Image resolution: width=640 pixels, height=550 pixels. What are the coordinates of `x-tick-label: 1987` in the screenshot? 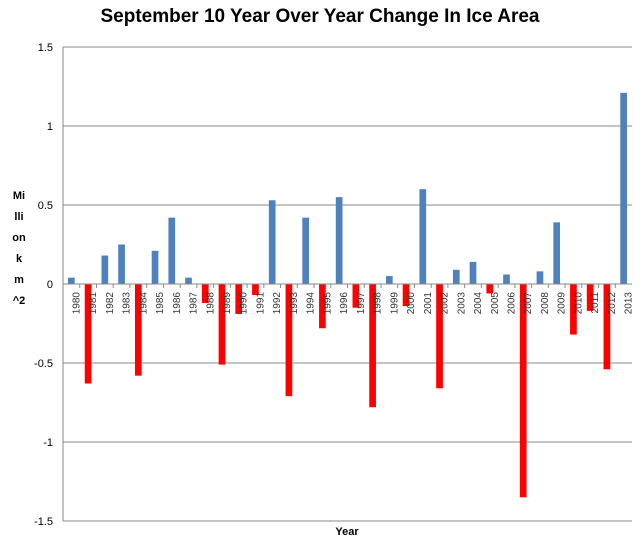 It's located at (194, 303).